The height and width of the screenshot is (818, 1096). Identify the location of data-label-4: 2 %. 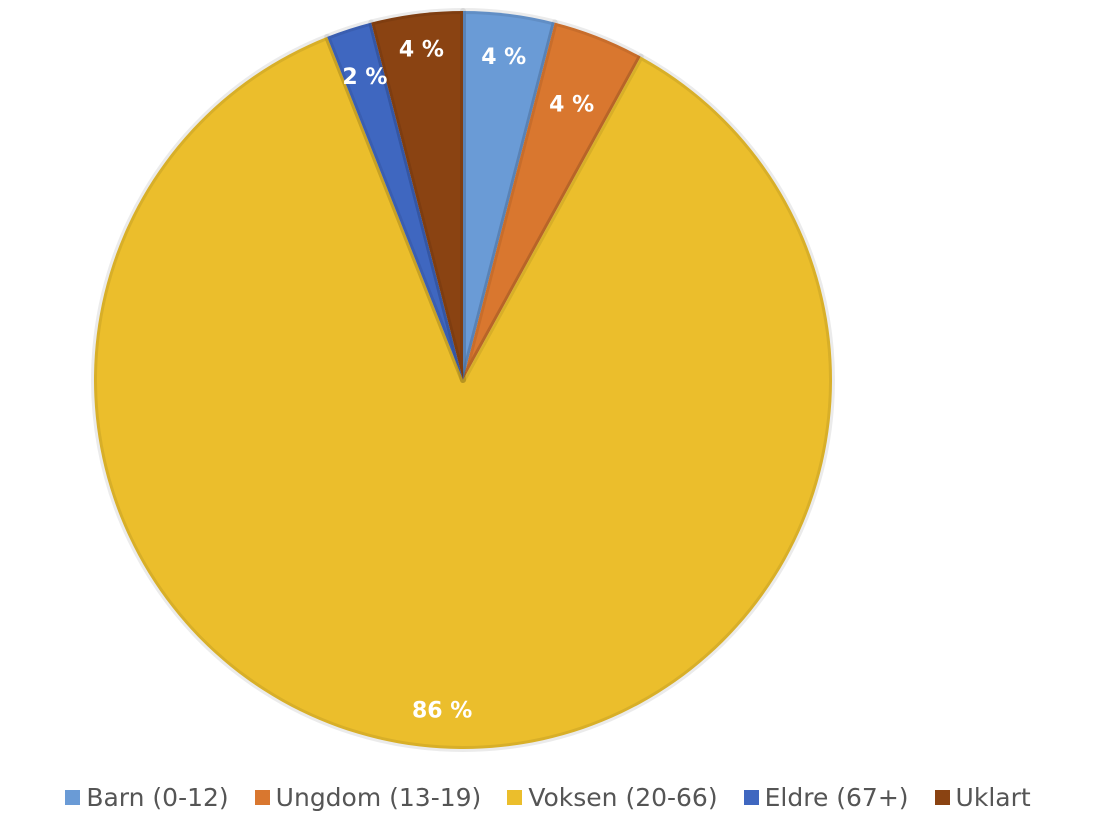
(364, 77).